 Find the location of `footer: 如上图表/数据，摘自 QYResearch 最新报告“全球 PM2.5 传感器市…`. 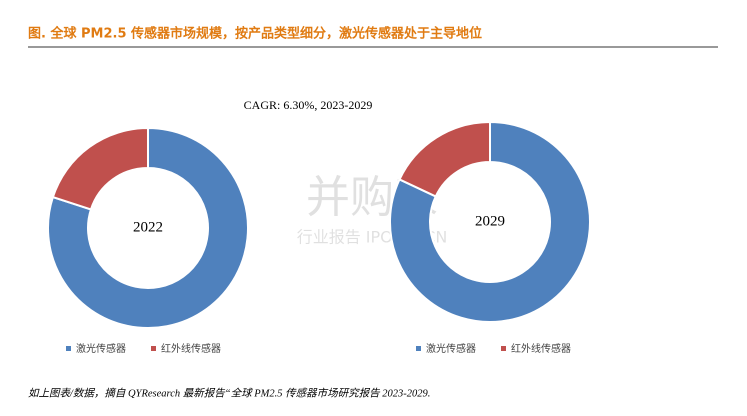

footer: 如上图表/数据，摘自 QYResearch 最新报告“全球 PM2.5 传感器市… is located at coordinates (229, 393).